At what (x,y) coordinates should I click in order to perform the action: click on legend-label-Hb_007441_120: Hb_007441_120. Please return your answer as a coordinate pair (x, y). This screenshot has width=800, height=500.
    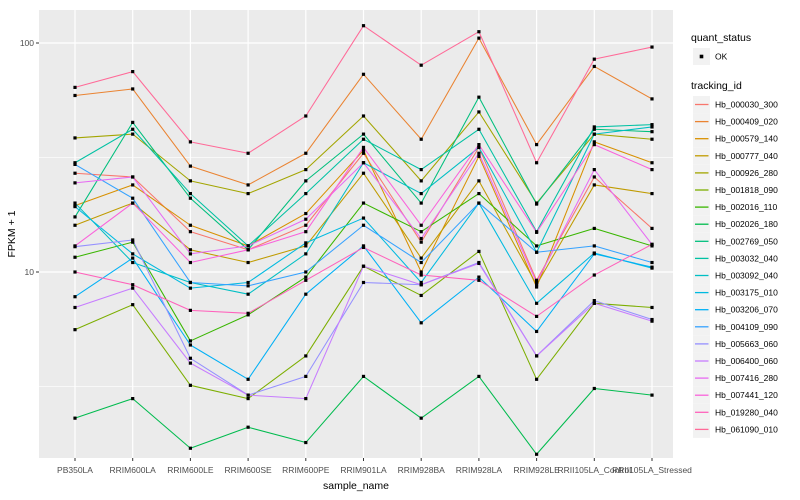
    Looking at the image, I should click on (746, 395).